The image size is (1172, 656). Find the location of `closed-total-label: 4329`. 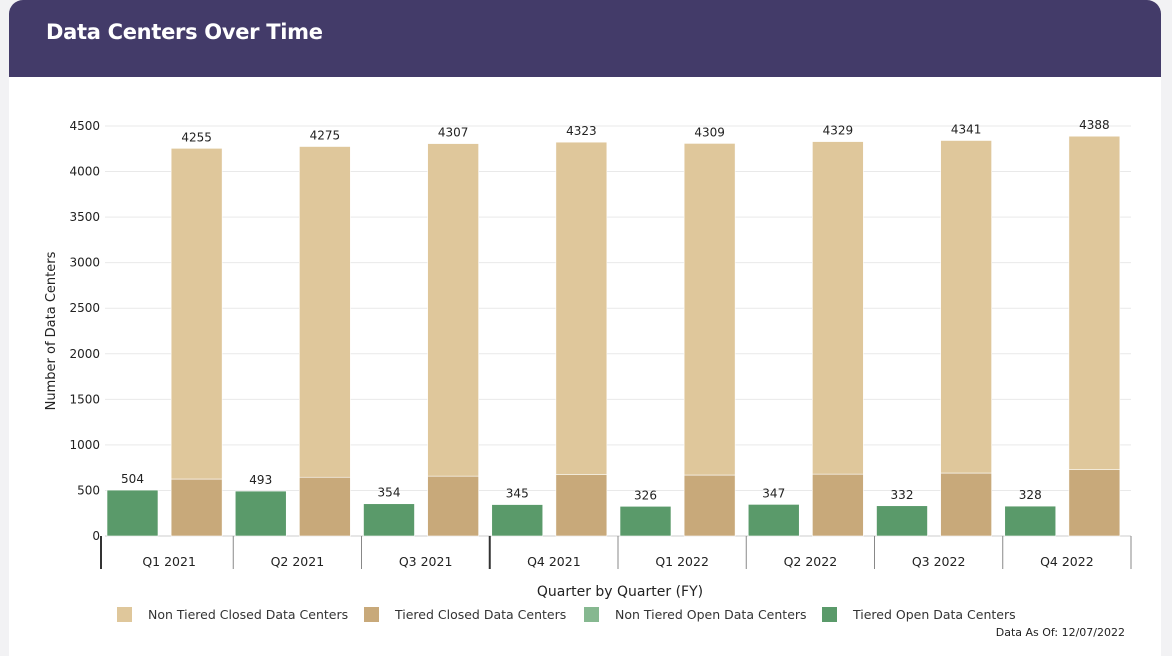

closed-total-label: 4329 is located at coordinates (838, 131).